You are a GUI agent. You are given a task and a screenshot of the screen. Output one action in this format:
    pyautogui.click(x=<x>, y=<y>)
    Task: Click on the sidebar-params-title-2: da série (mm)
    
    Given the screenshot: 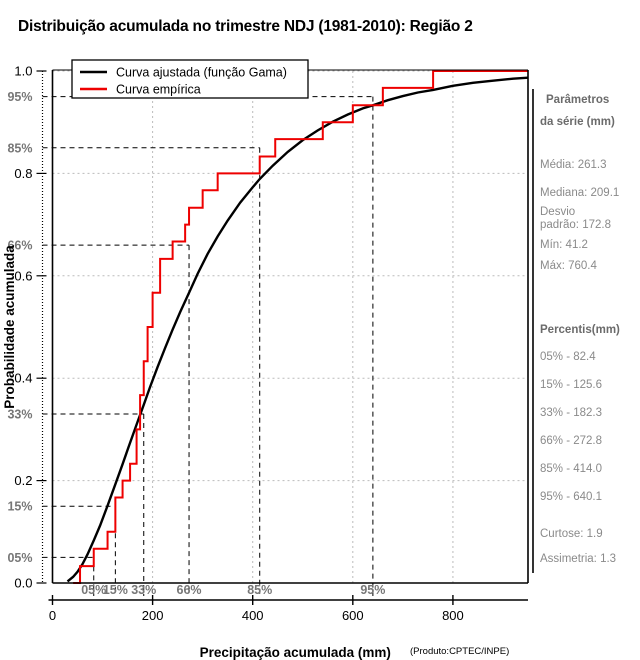 What is the action you would take?
    pyautogui.click(x=577, y=122)
    